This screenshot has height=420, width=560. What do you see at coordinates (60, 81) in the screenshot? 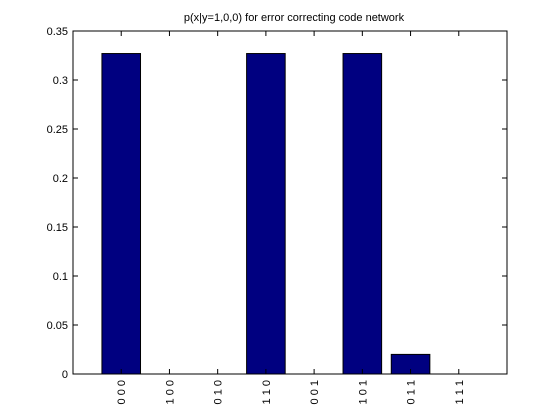
I see `y-tick-label-6: 0.3` at bounding box center [60, 81].